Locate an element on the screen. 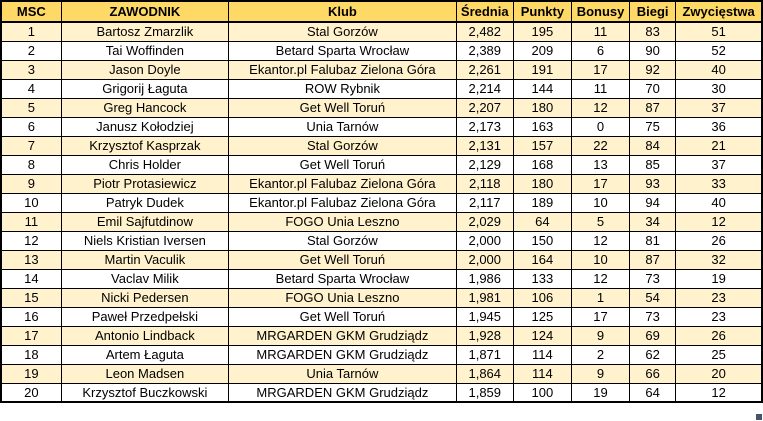 This screenshot has height=421, width=763. cell-zwyciestwa: 21 is located at coordinates (719, 145).